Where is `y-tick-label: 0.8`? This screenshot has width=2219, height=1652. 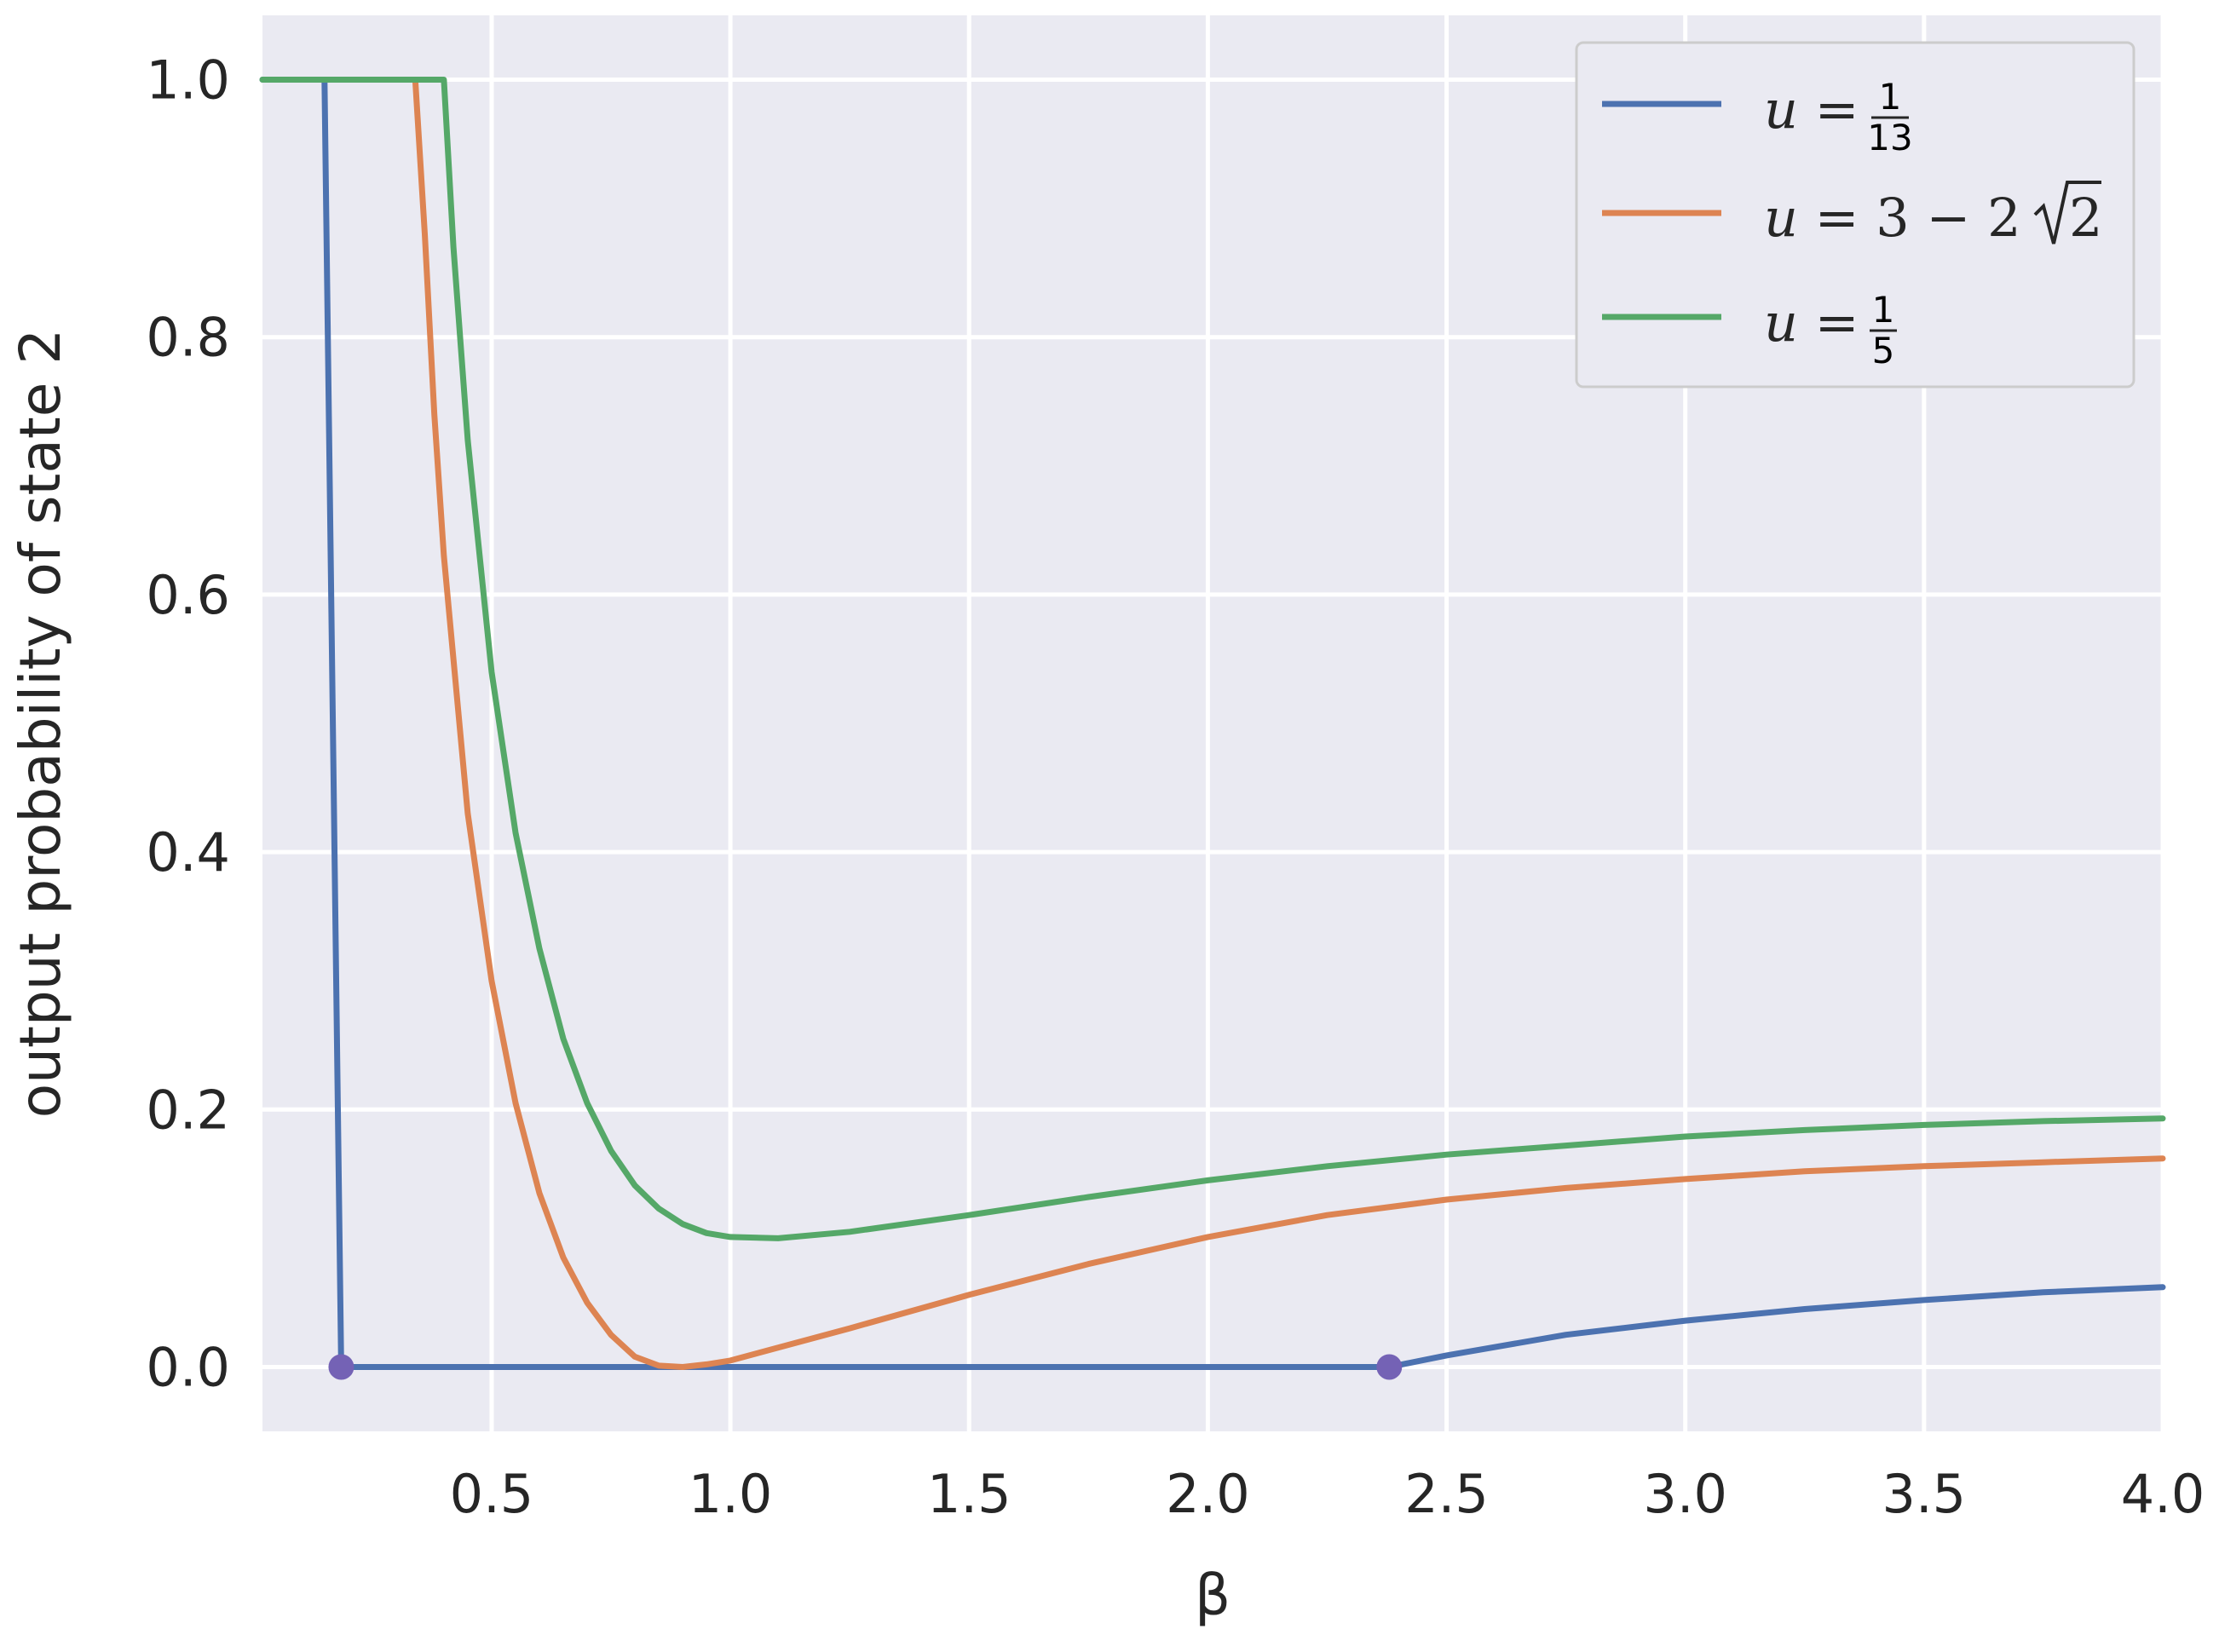
y-tick-label: 0.8 is located at coordinates (188, 338).